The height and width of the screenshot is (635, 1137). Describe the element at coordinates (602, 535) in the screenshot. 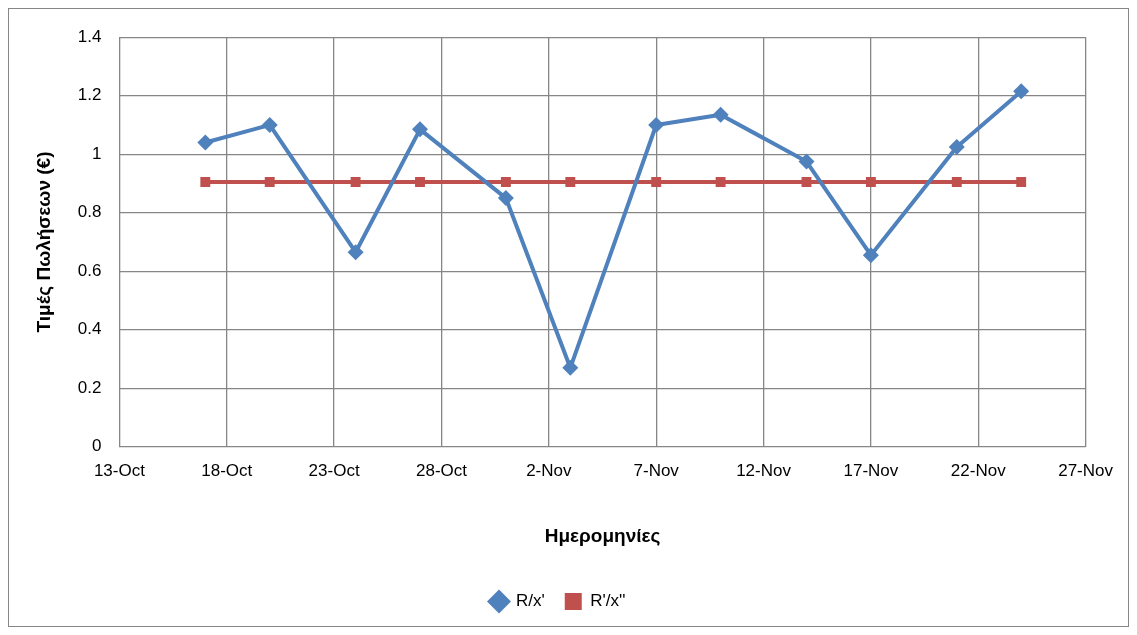

I see `x-axis-title: Ημερομηνίες` at that location.